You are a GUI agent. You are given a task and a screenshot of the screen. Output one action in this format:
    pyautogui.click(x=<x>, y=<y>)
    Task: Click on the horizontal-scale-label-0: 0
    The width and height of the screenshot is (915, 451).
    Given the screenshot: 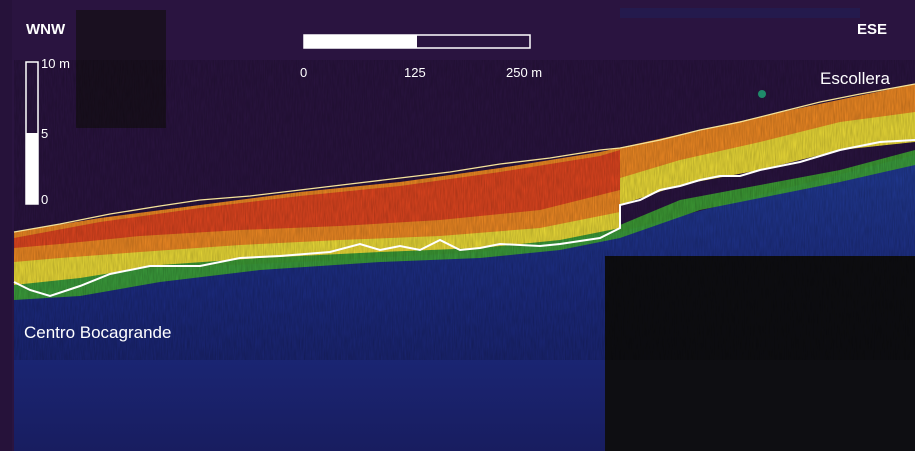 What is the action you would take?
    pyautogui.click(x=304, y=72)
    